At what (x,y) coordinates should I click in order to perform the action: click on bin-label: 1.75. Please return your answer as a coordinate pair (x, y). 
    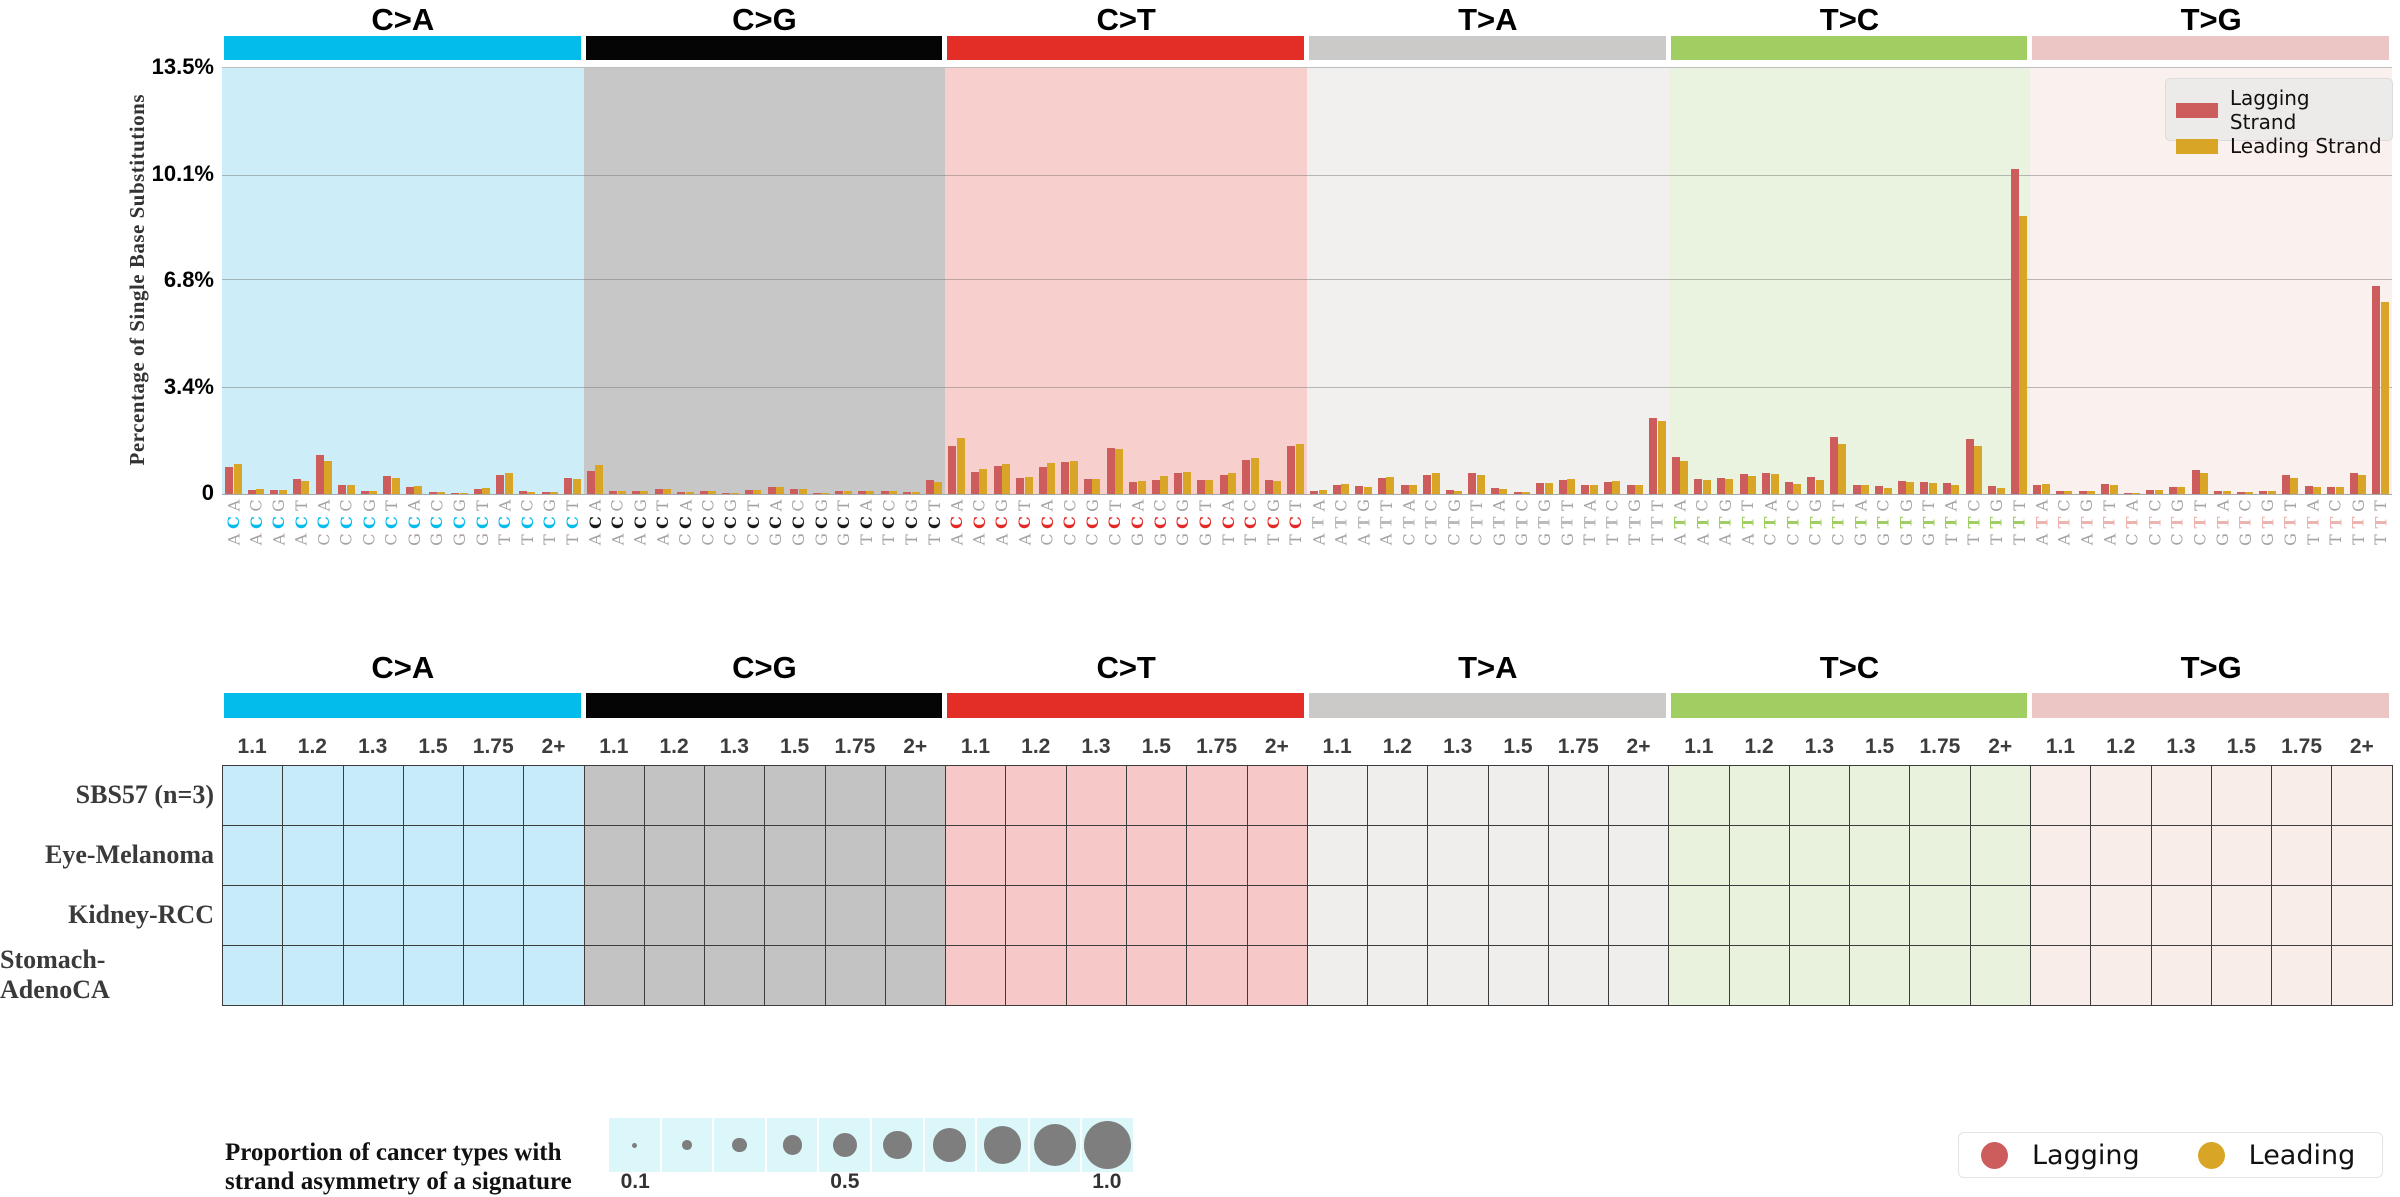
    Looking at the image, I should click on (1216, 746).